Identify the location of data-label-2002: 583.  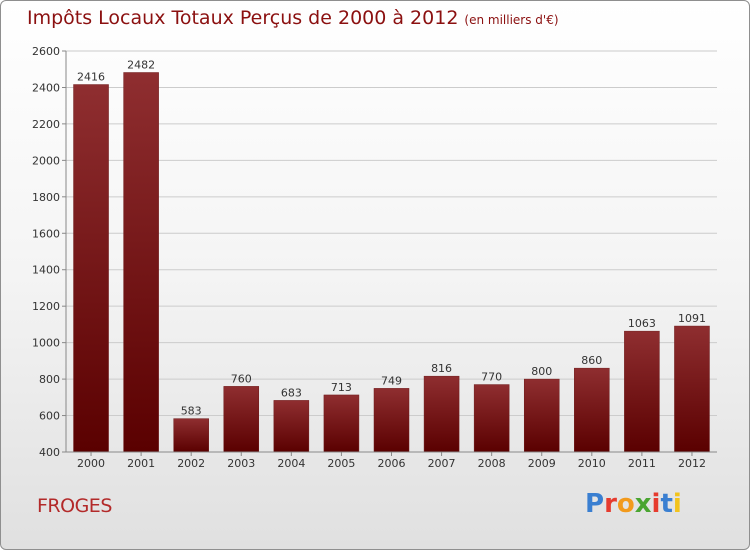
(191, 411).